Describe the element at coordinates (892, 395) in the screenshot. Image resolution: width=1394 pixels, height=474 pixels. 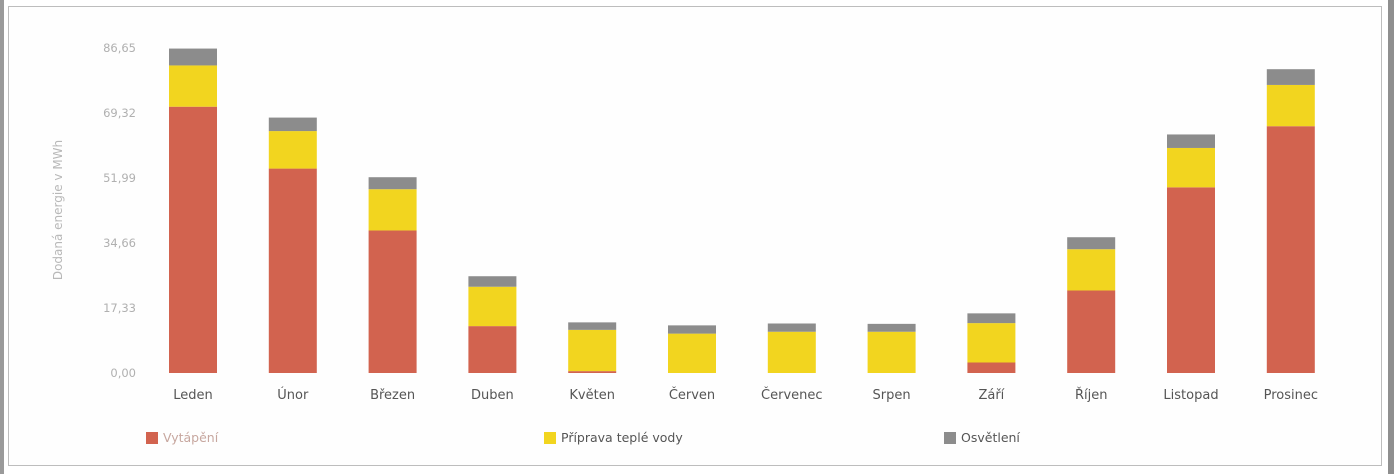
I see `x-category-label: Srpen` at that location.